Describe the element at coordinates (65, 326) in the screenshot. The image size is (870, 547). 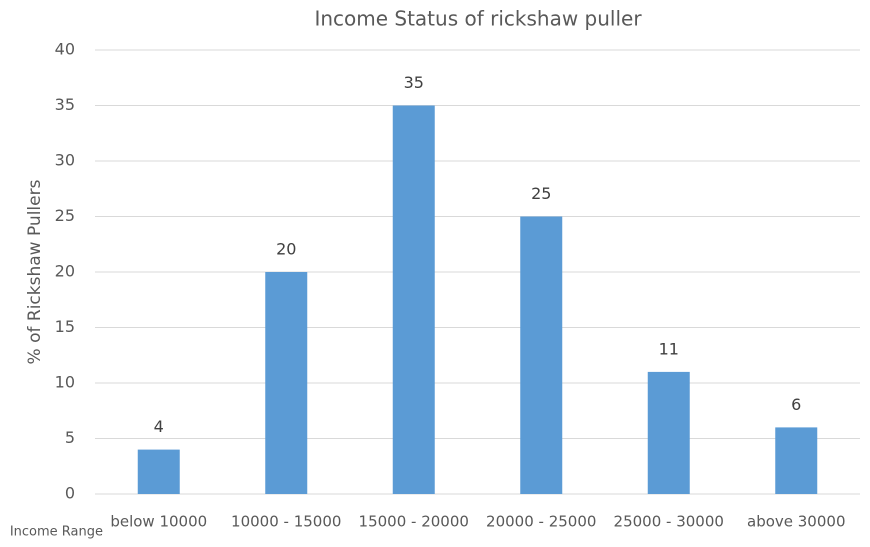
I see `y-tick-label: 15` at that location.